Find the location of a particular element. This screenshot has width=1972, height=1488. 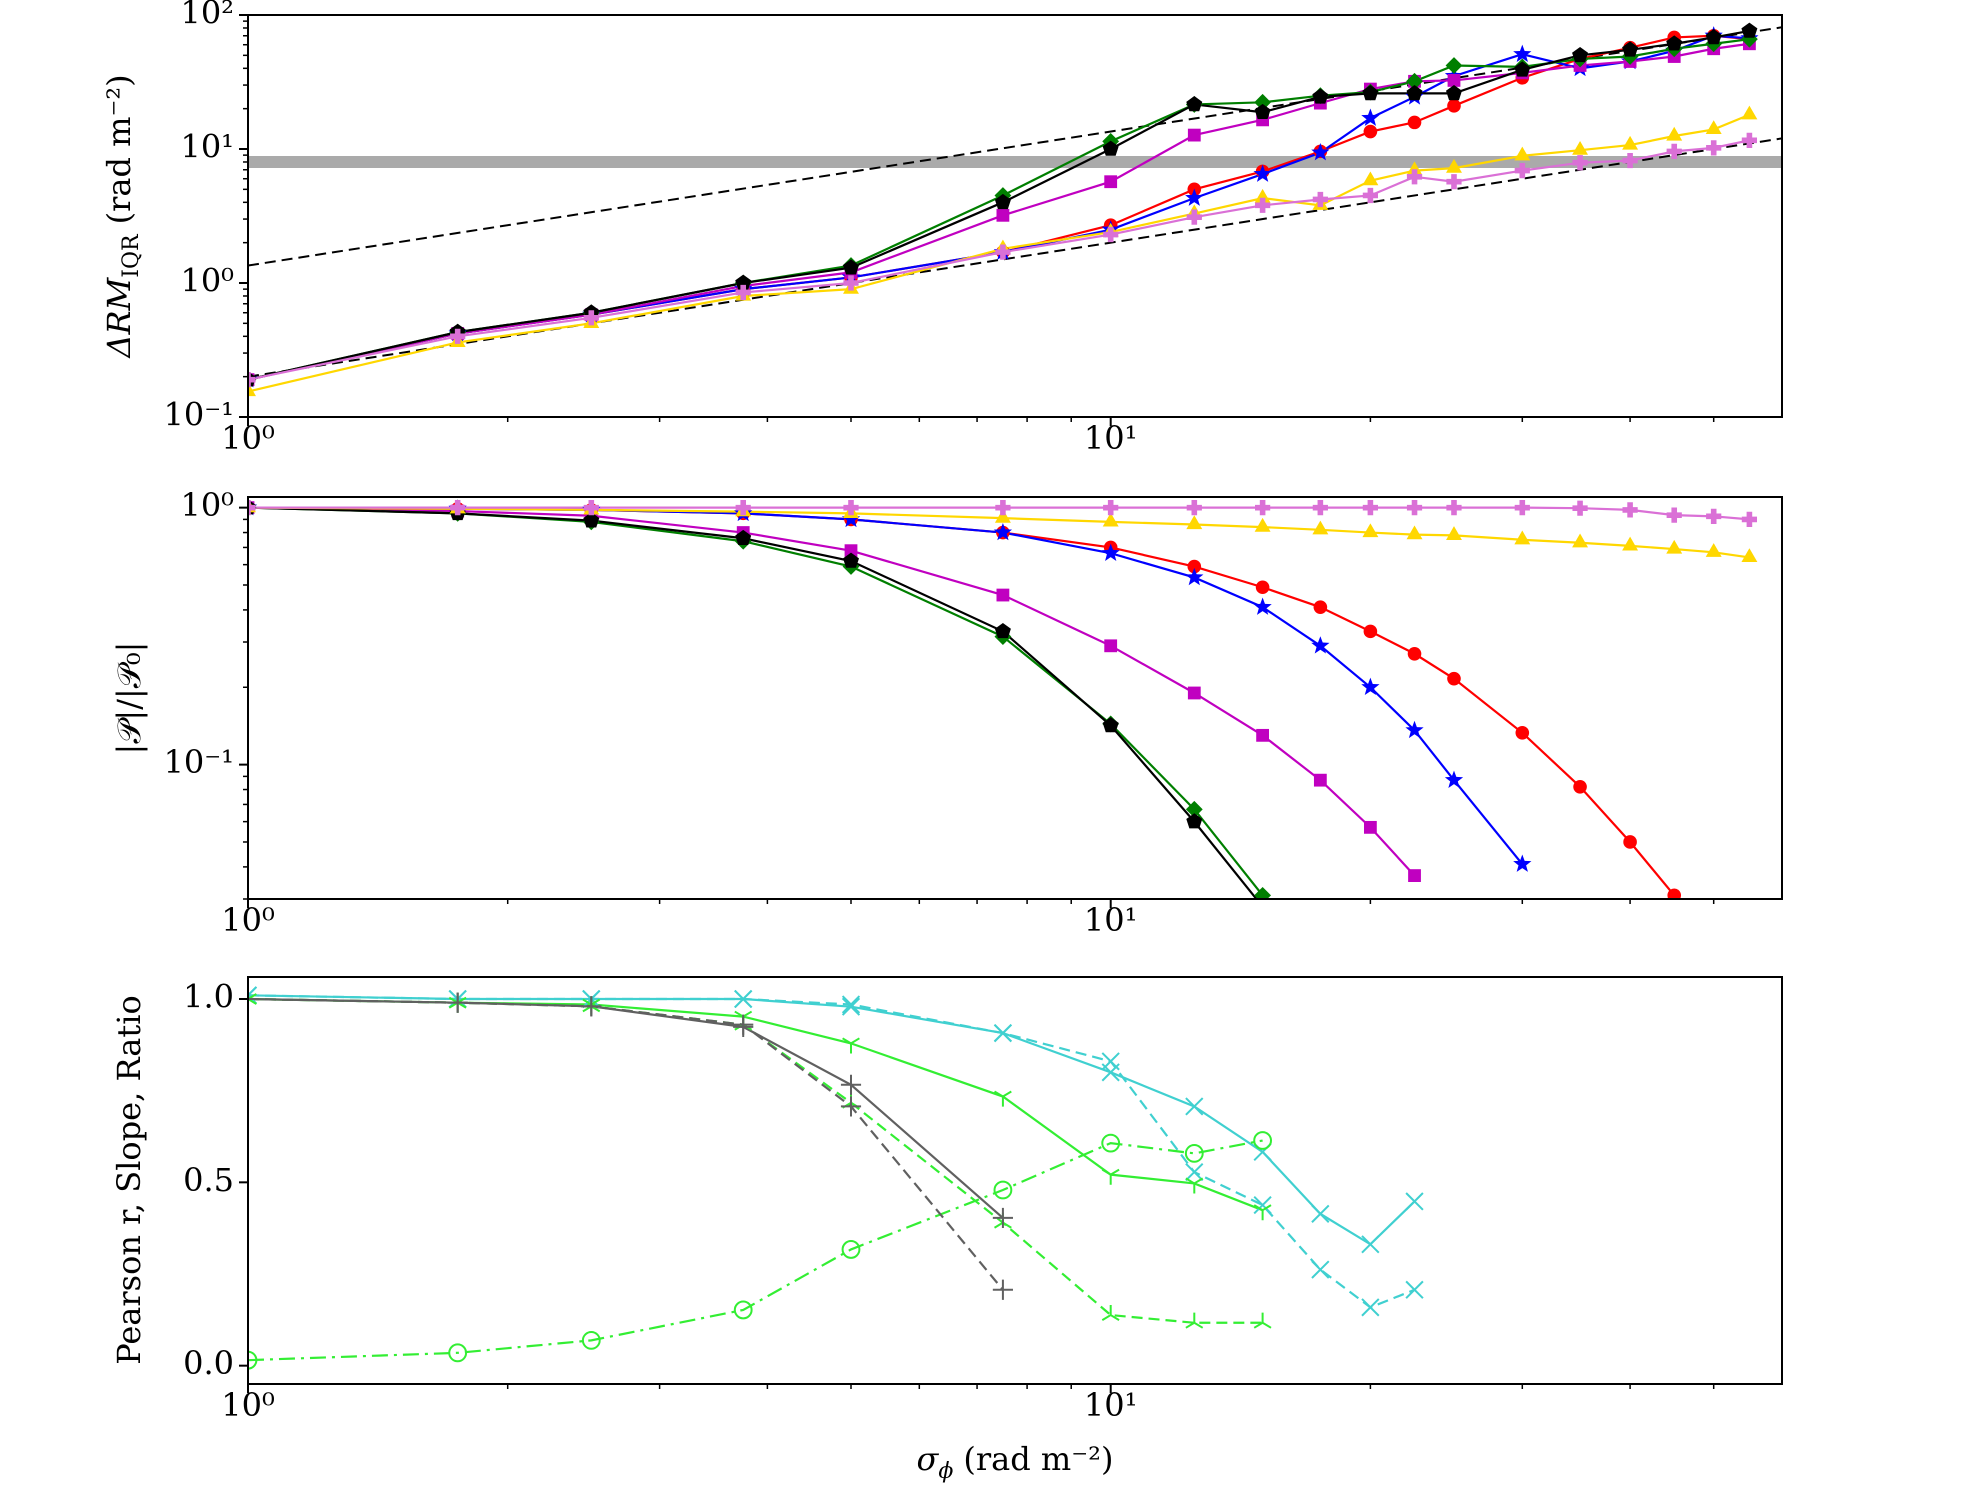

y-tick-label: 0.0 is located at coordinates (208, 1363).